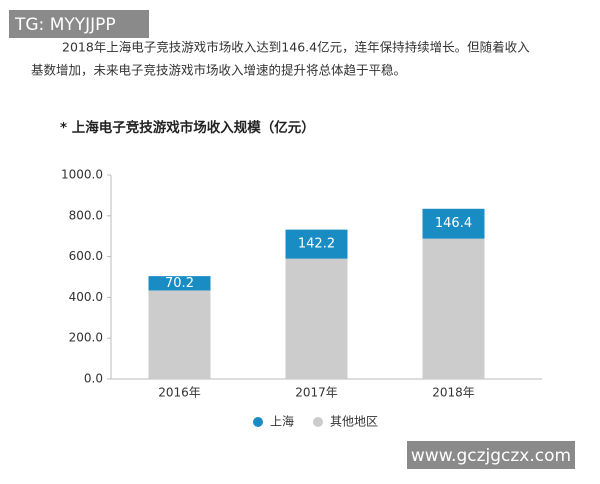 The width and height of the screenshot is (600, 484). I want to click on y-tick-label: 1000.0, so click(82, 175).